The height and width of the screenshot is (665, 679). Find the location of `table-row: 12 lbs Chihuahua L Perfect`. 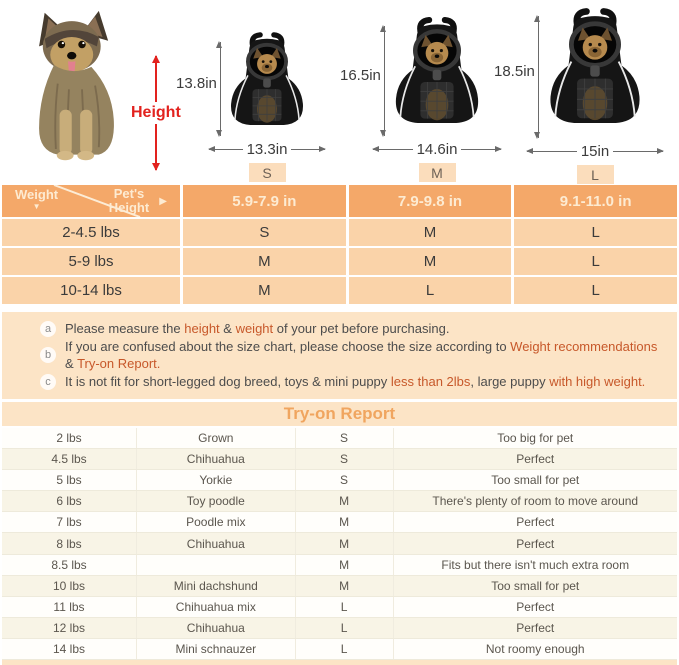

table-row: 12 lbs Chihuahua L Perfect is located at coordinates (339, 628).